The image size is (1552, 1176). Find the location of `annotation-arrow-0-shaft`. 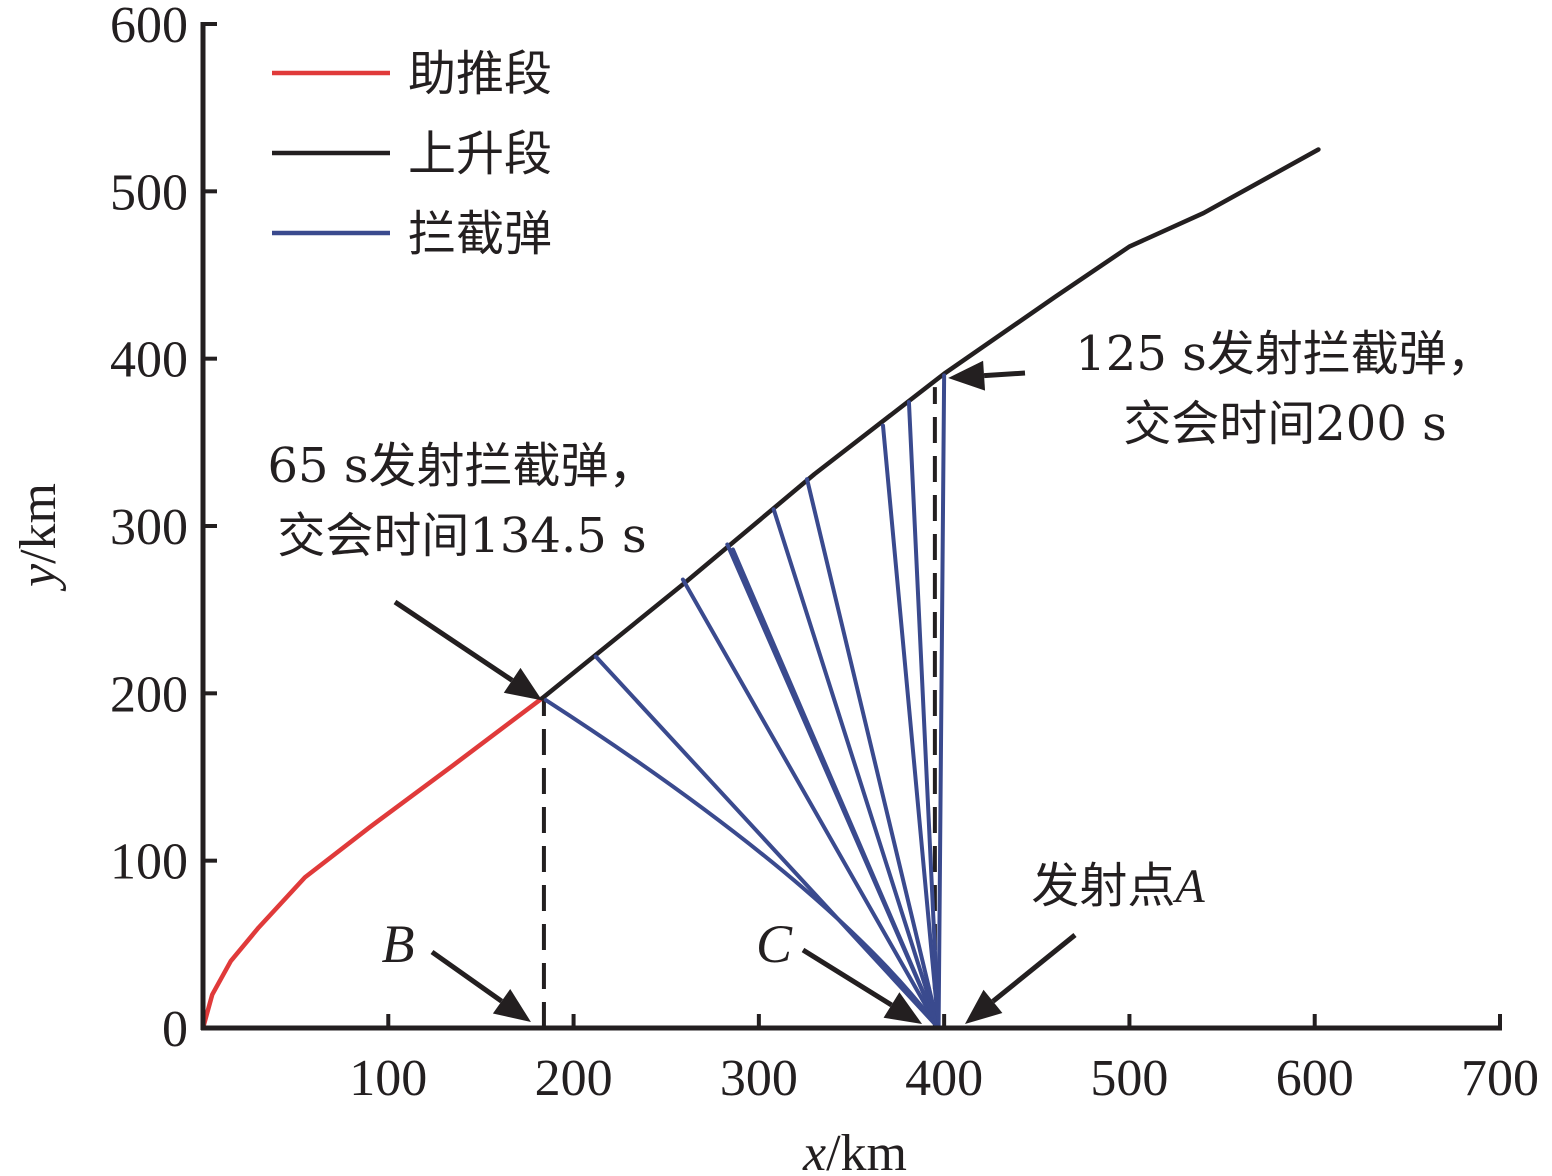

annotation-arrow-0-shaft is located at coordinates (453, 641).